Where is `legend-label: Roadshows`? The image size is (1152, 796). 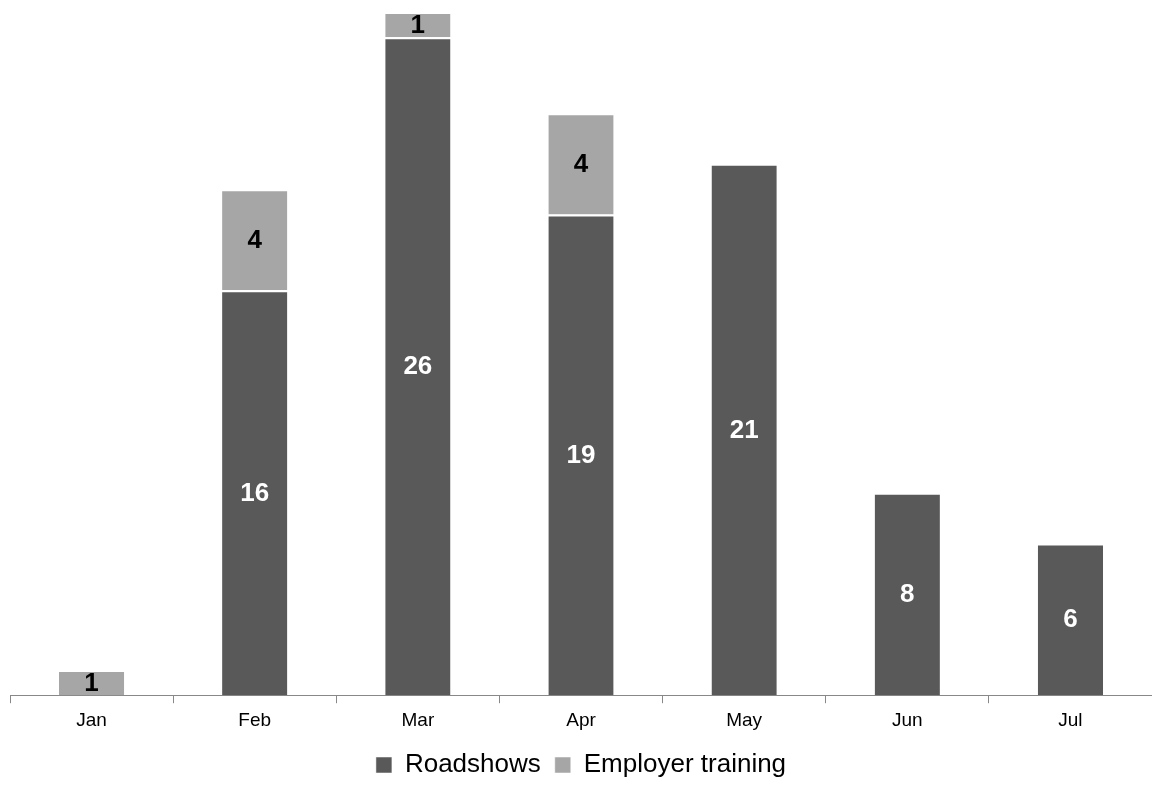 legend-label: Roadshows is located at coordinates (472, 763).